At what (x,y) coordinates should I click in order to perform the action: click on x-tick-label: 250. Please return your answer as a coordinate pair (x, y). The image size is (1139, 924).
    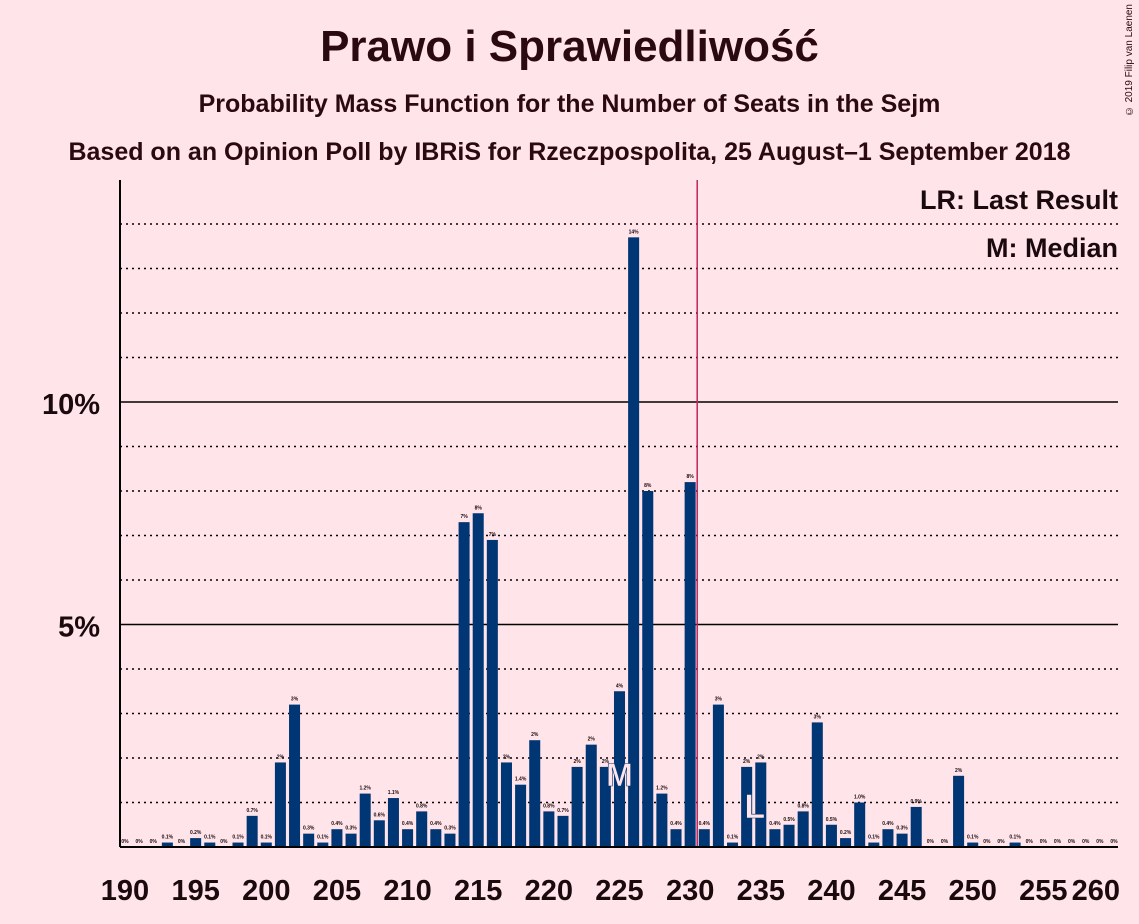
    Looking at the image, I should click on (973, 891).